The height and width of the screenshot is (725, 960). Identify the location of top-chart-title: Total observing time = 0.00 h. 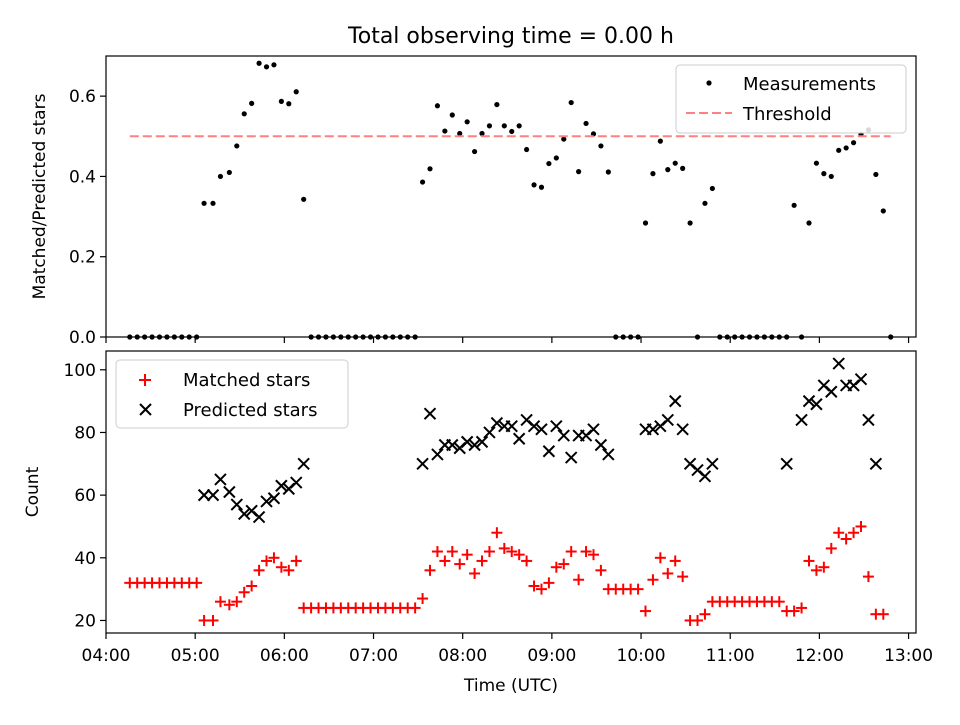
(510, 36).